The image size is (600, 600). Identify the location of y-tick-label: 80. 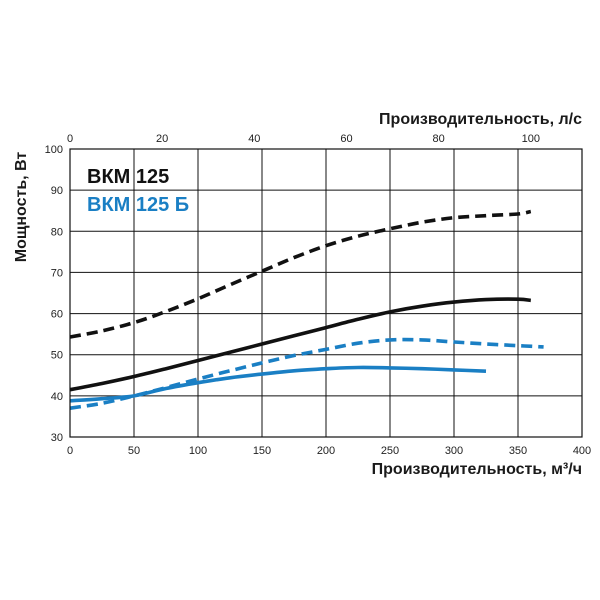
(57, 232).